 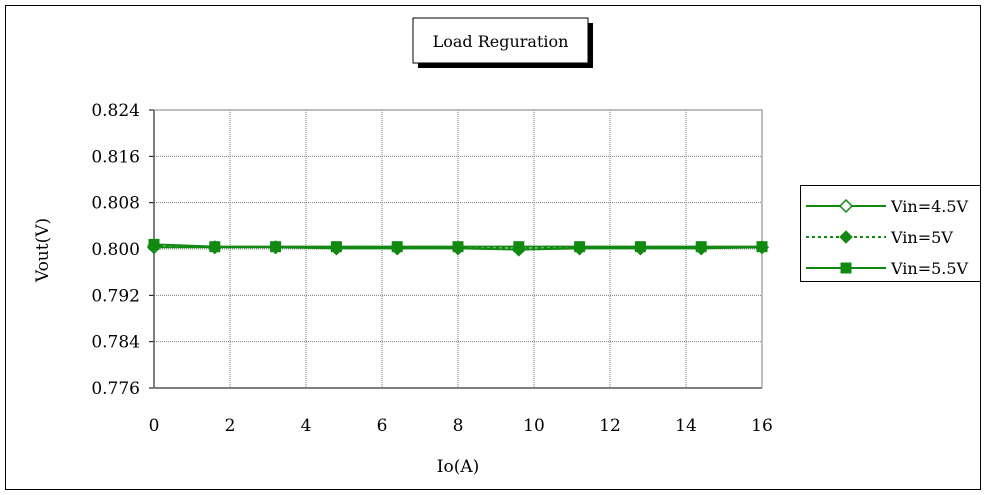 I want to click on y-tick-label: 0.808, so click(x=115, y=204).